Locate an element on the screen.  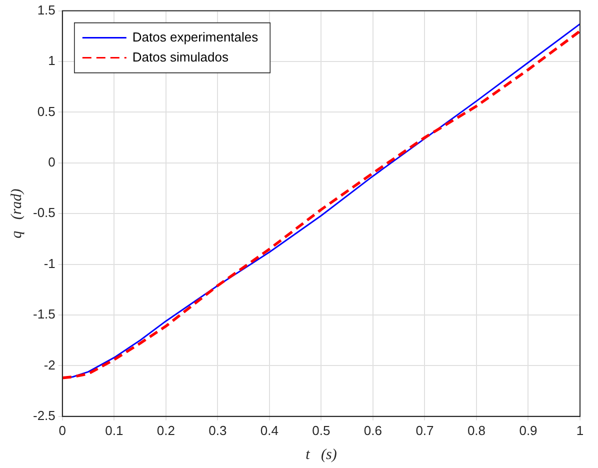
x-tick-label: 0.3 is located at coordinates (217, 430).